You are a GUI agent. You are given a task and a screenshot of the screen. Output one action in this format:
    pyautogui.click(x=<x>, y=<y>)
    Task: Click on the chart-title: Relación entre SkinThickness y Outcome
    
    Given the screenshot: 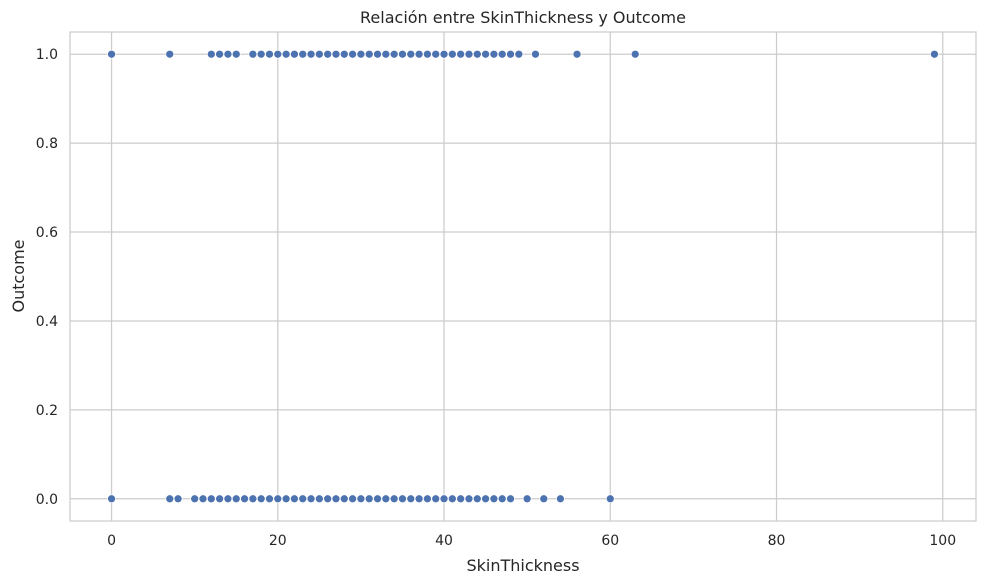 What is the action you would take?
    pyautogui.click(x=523, y=17)
    